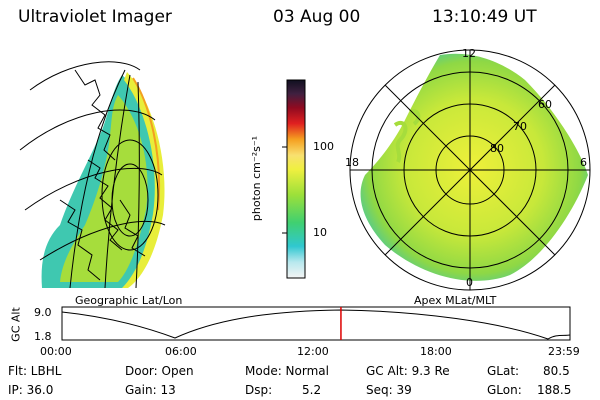 This screenshot has height=400, width=600. I want to click on info-glat-value: 80.5, so click(556, 371).